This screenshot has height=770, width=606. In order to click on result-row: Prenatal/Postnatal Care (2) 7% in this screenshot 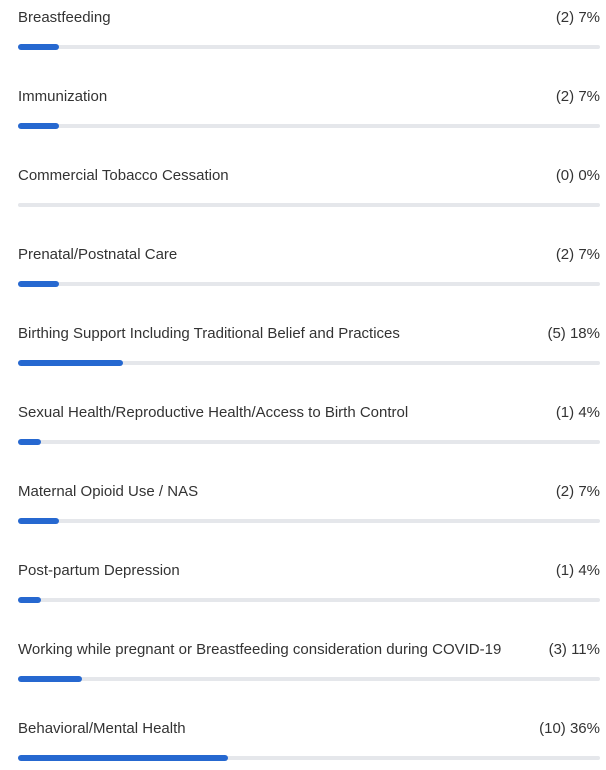, I will do `click(309, 264)`.